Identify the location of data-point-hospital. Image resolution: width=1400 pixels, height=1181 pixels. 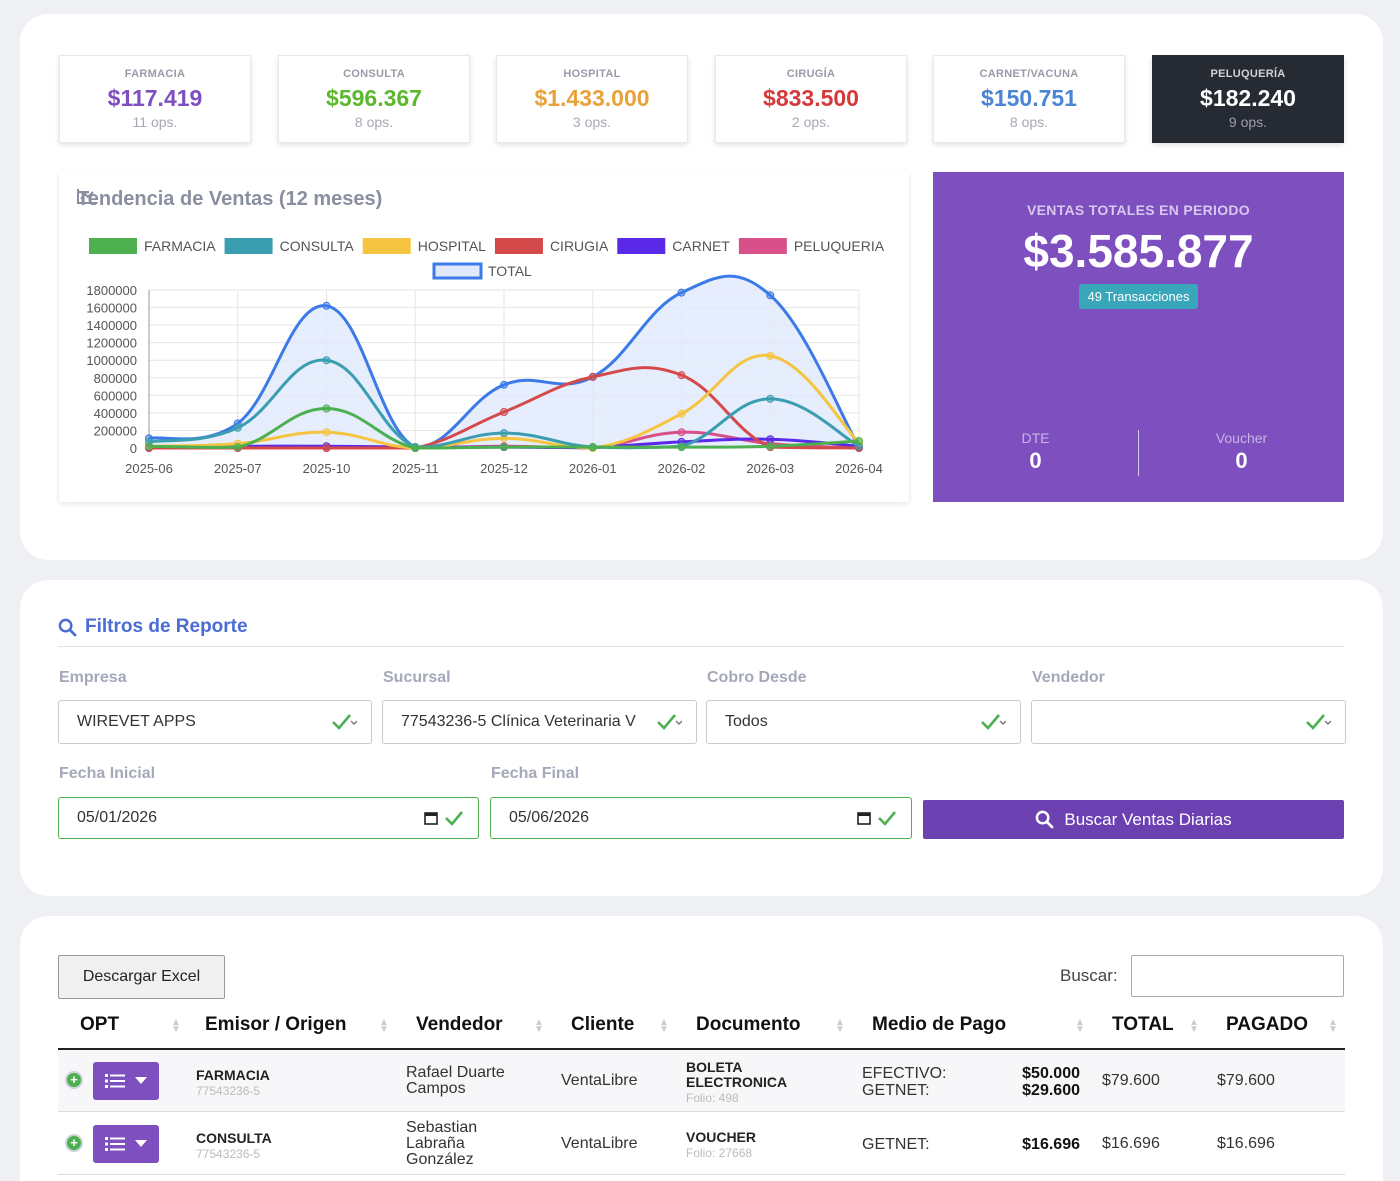
(681, 413).